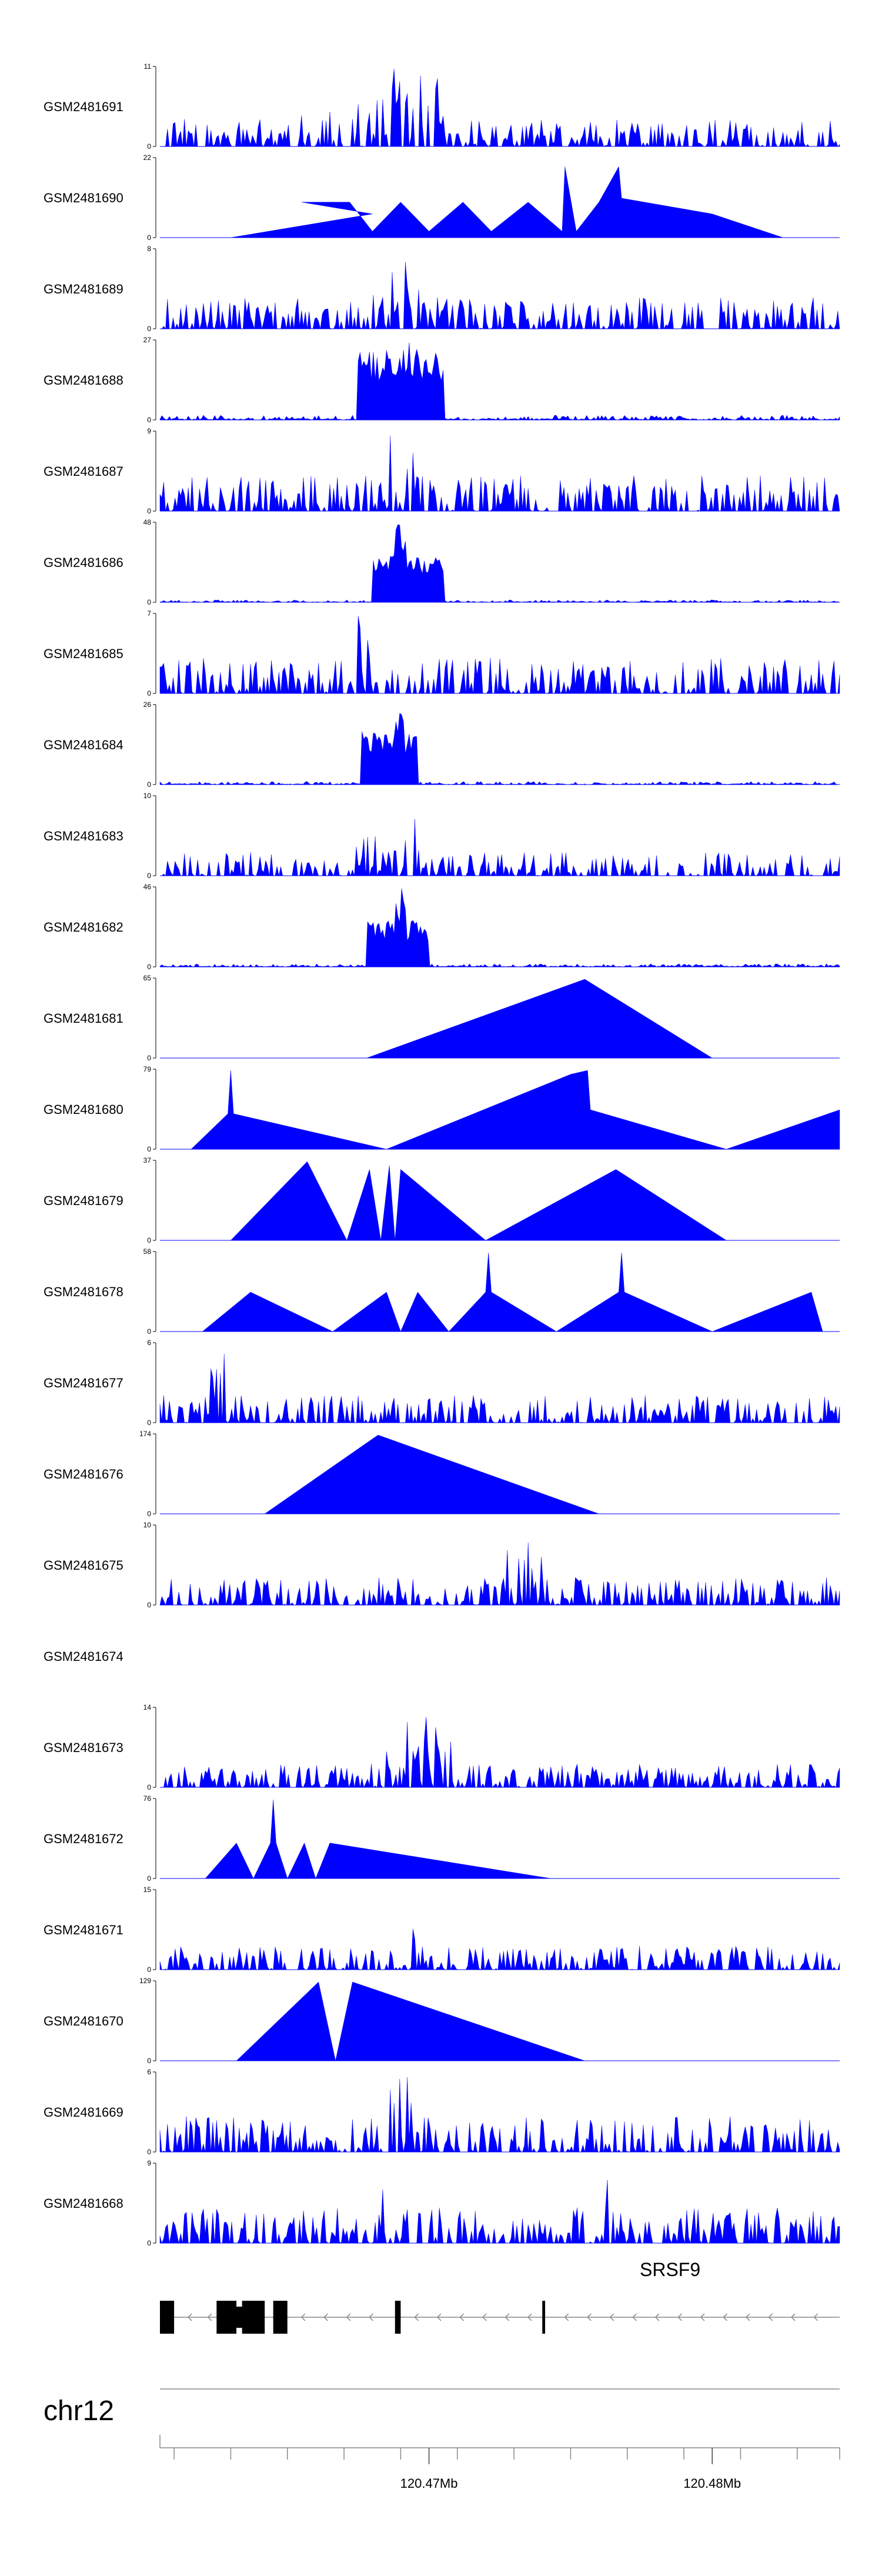  I want to click on track-label: GSM2481677, so click(83, 1383).